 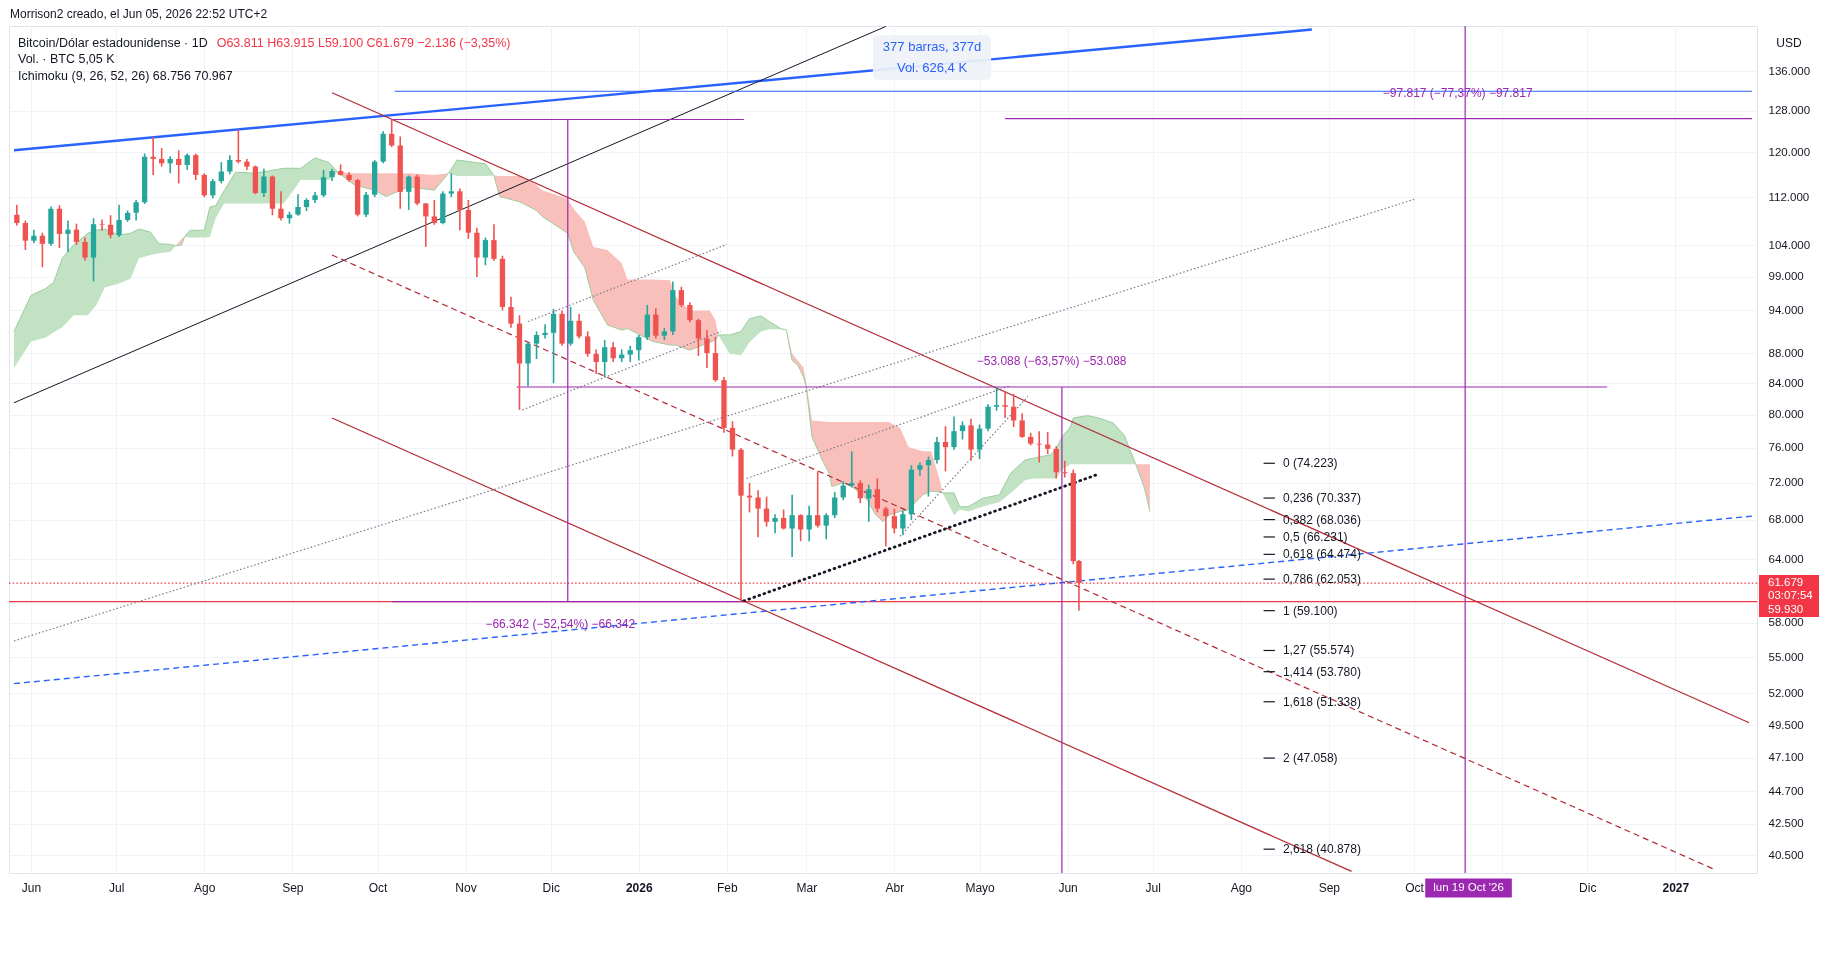 I want to click on x-tick-label: Mayo, so click(x=980, y=887).